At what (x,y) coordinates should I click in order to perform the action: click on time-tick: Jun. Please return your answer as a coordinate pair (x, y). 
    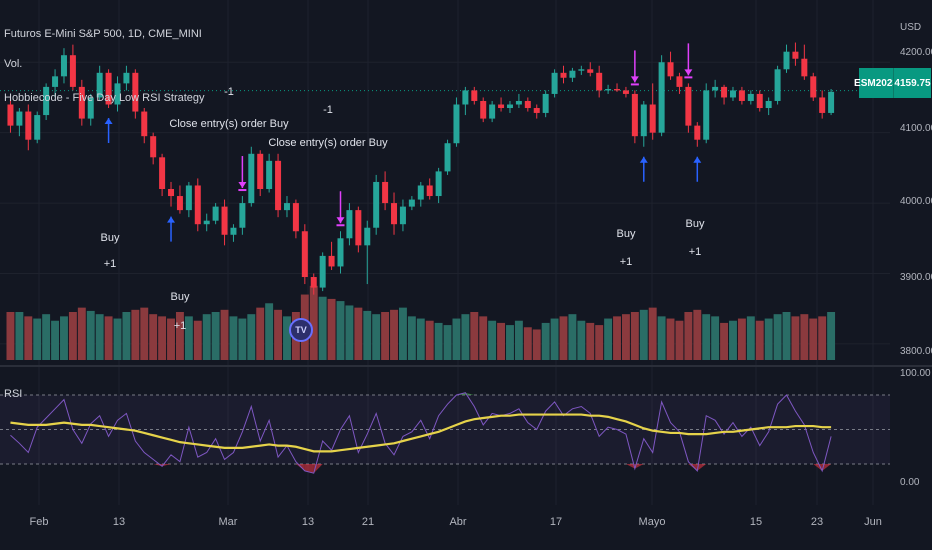
    Looking at the image, I should click on (873, 522).